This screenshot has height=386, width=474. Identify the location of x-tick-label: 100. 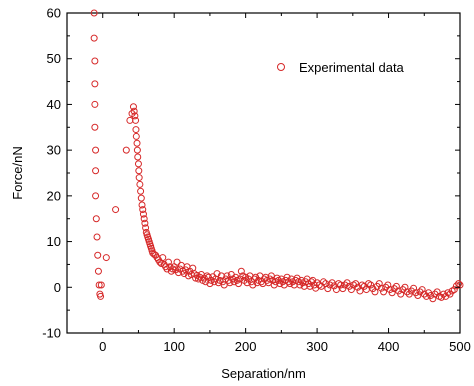
(174, 346).